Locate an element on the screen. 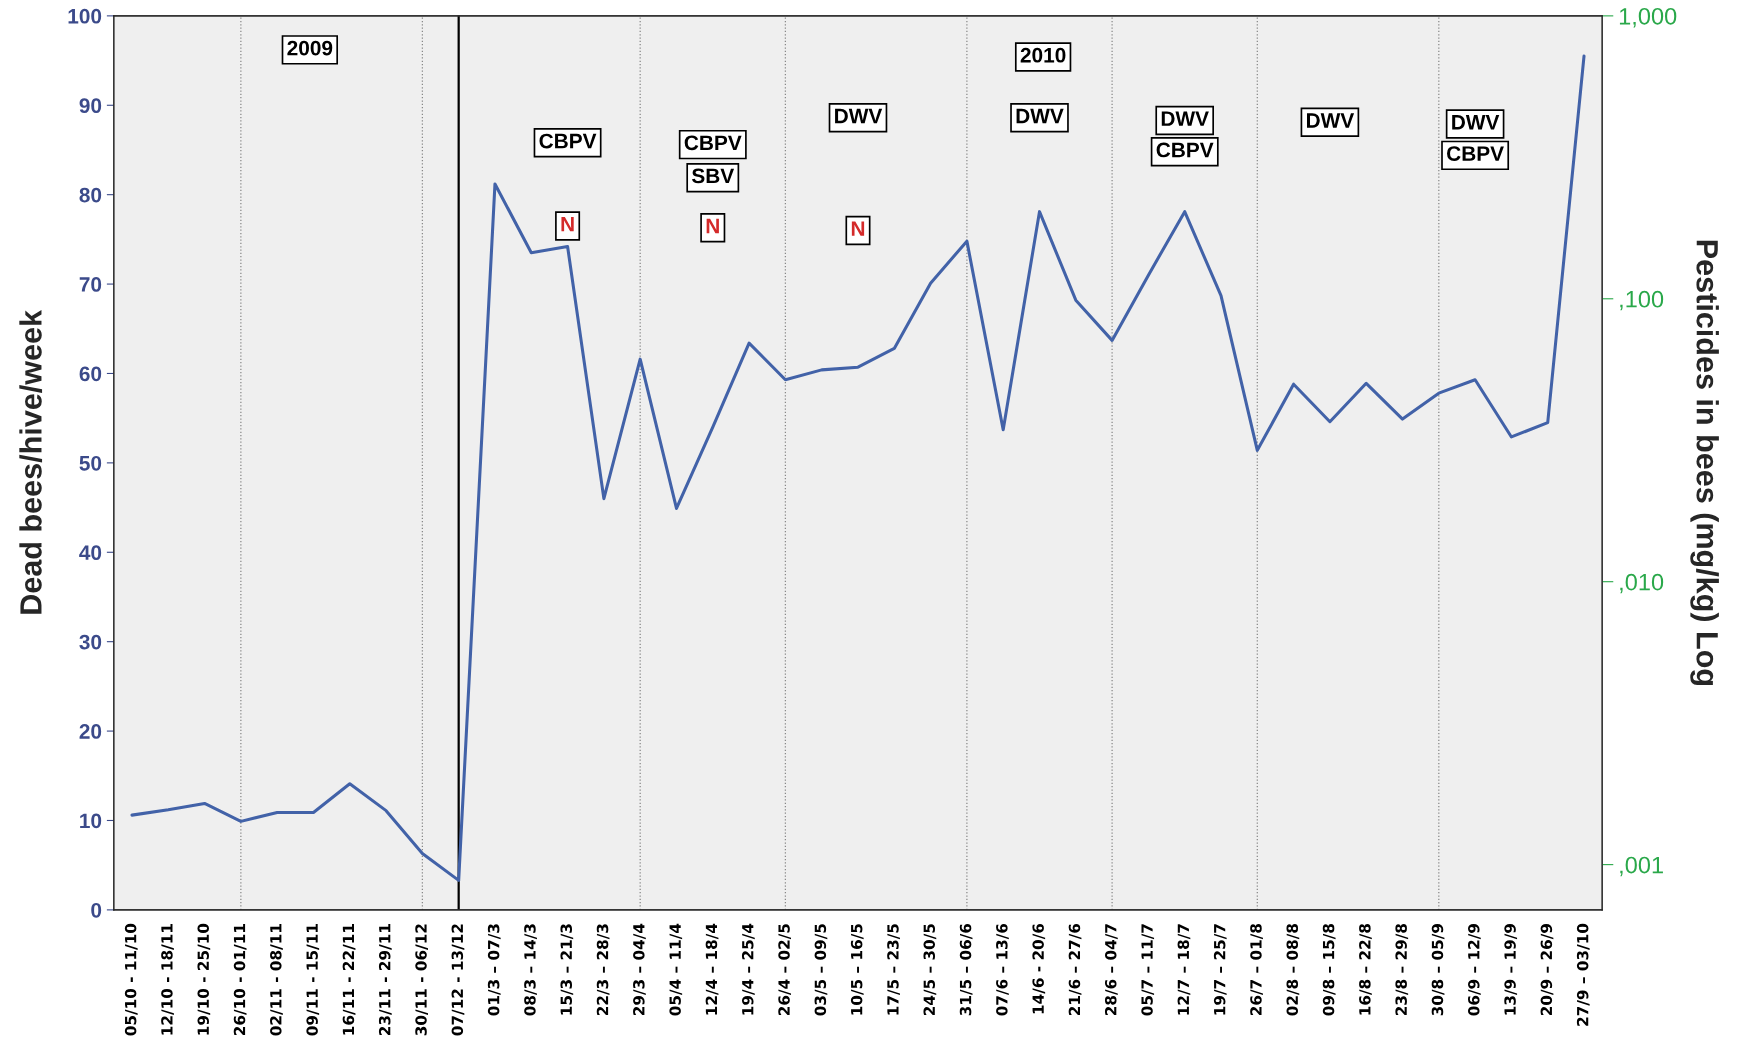 The image size is (1751, 1058). x-tick-label: 23/11 - 29/11 is located at coordinates (385, 980).